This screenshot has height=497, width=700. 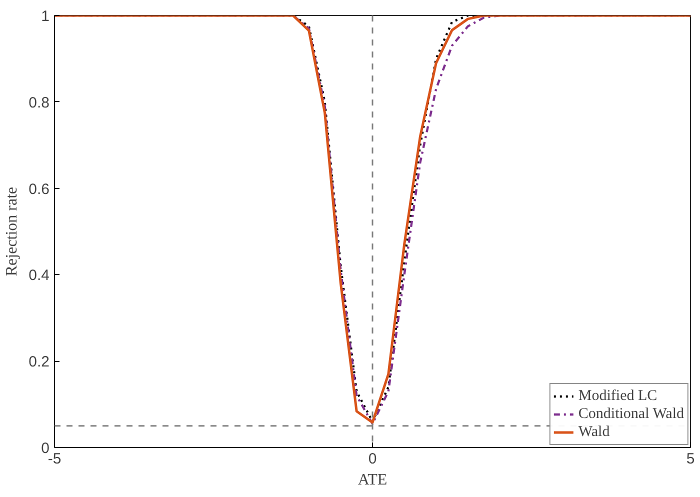 I want to click on legend-label: Modified LC, so click(x=618, y=396).